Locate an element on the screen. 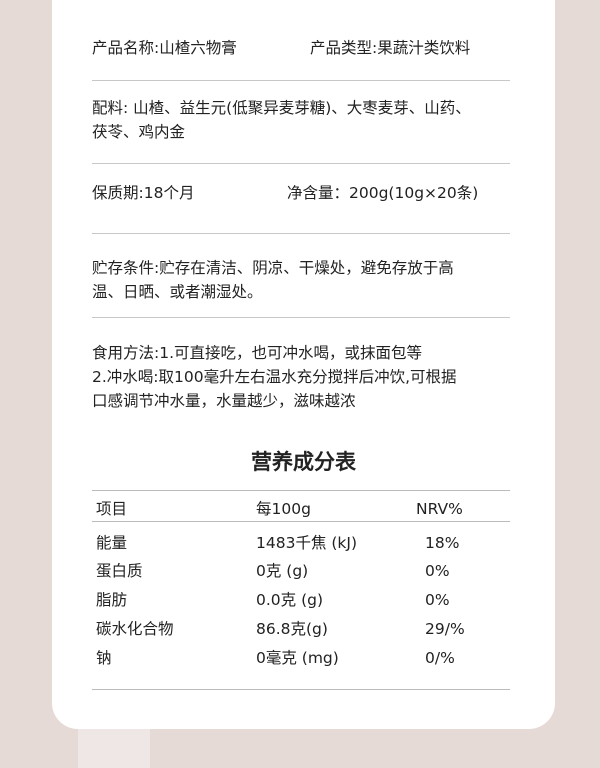 This screenshot has width=600, height=768. nutrition-title: 营养成分表 is located at coordinates (303, 462).